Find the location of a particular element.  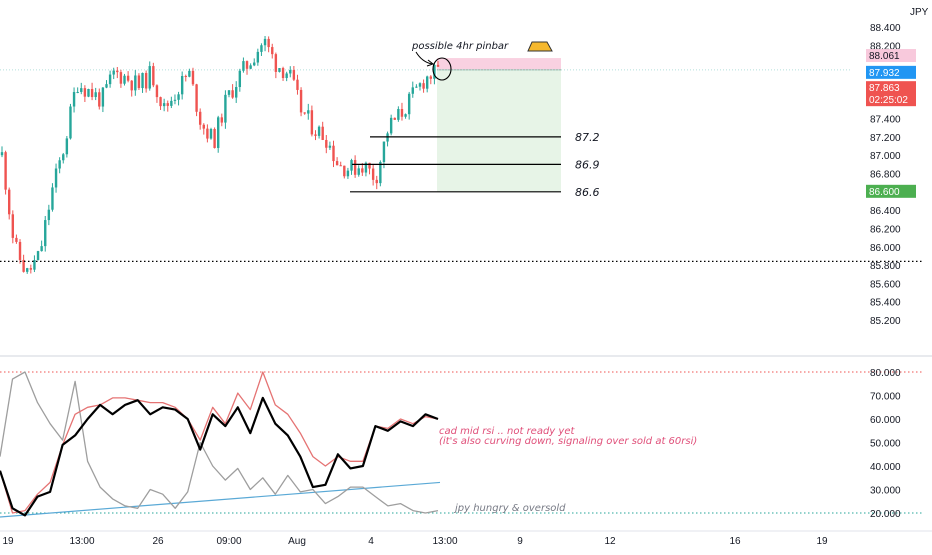

time-tick-label: 16 is located at coordinates (735, 541).